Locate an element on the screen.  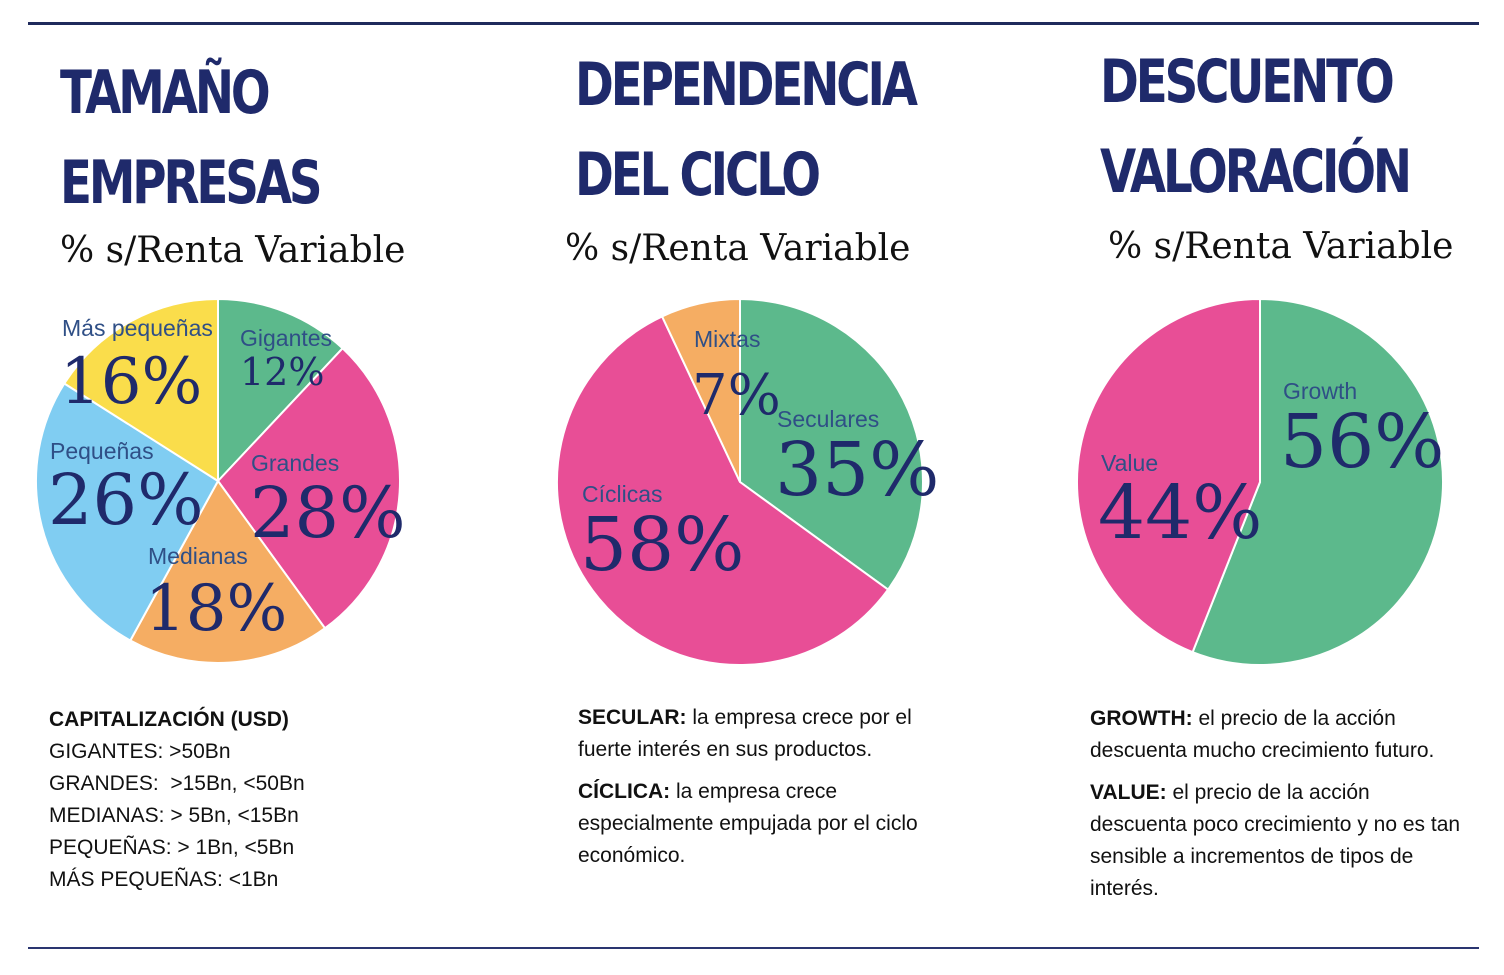
pie-slice-mixtas is located at coordinates (700, 390).